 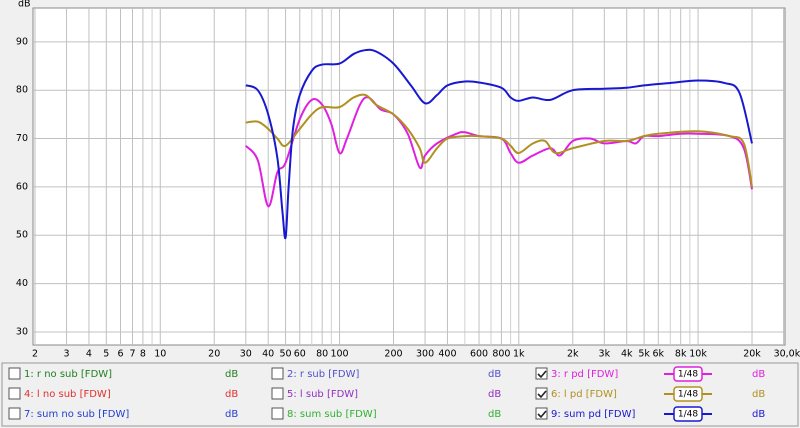 I want to click on x-tick-label: 3, so click(x=67, y=354).